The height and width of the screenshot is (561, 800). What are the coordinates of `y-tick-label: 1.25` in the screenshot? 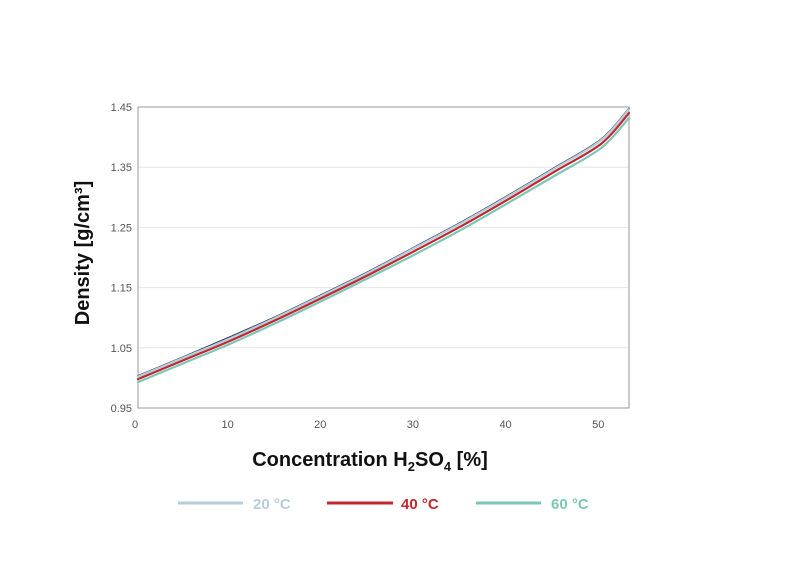 It's located at (121, 228).